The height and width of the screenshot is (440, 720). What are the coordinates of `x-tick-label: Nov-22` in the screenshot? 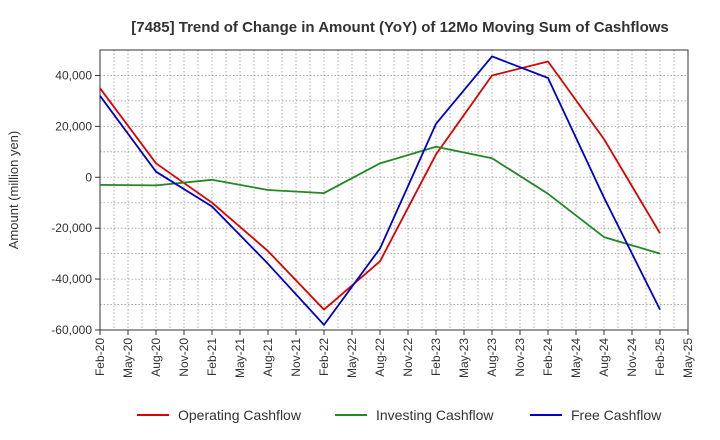 It's located at (408, 357).